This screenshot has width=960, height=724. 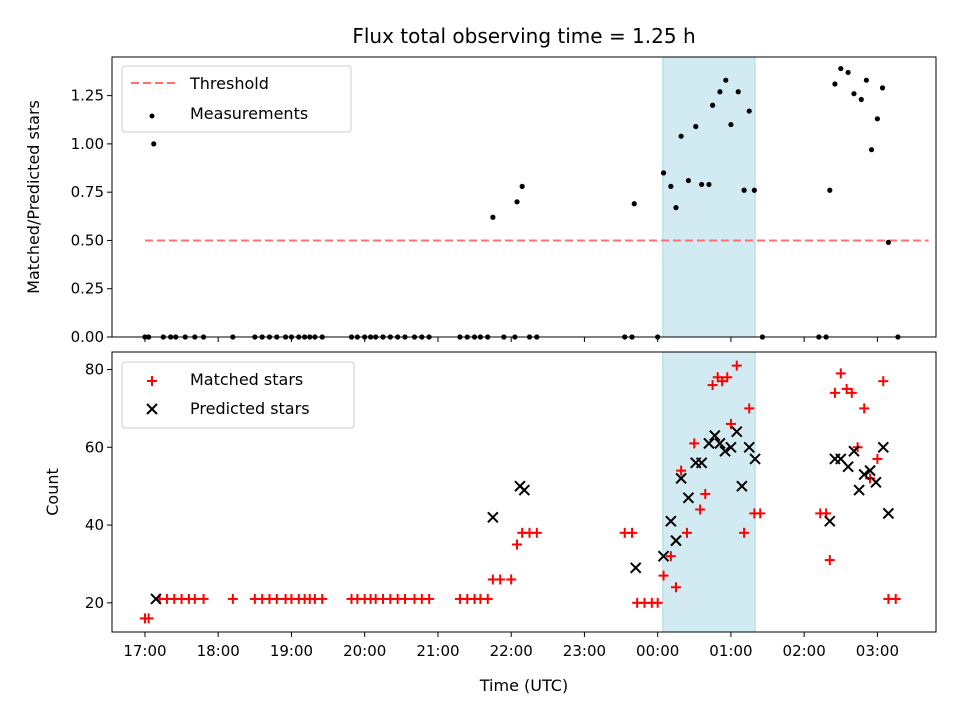 What do you see at coordinates (87, 240) in the screenshot?
I see `y-tick-label: 0.50` at bounding box center [87, 240].